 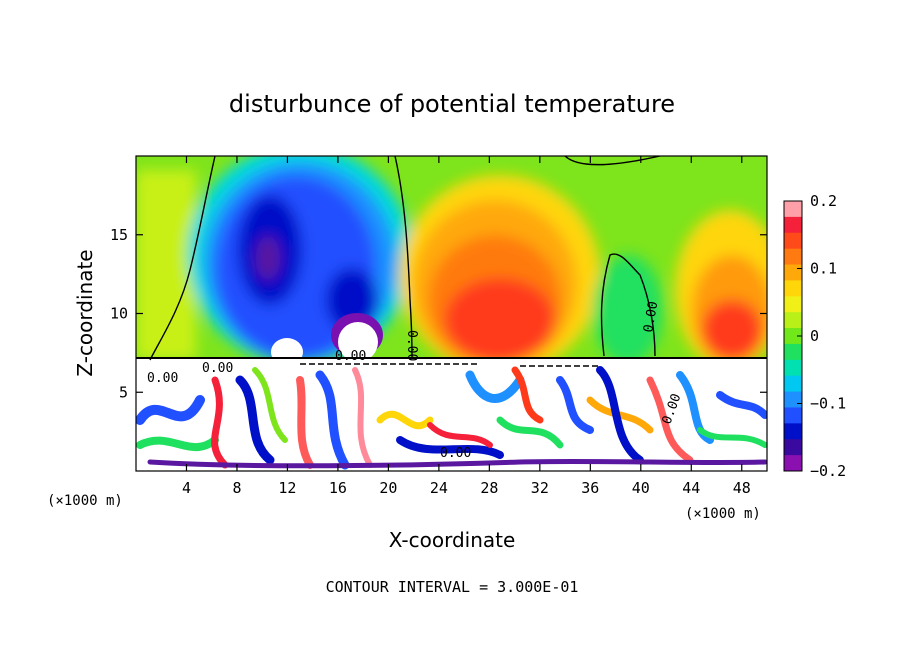 I want to click on x-tick-label: 28, so click(x=489, y=488).